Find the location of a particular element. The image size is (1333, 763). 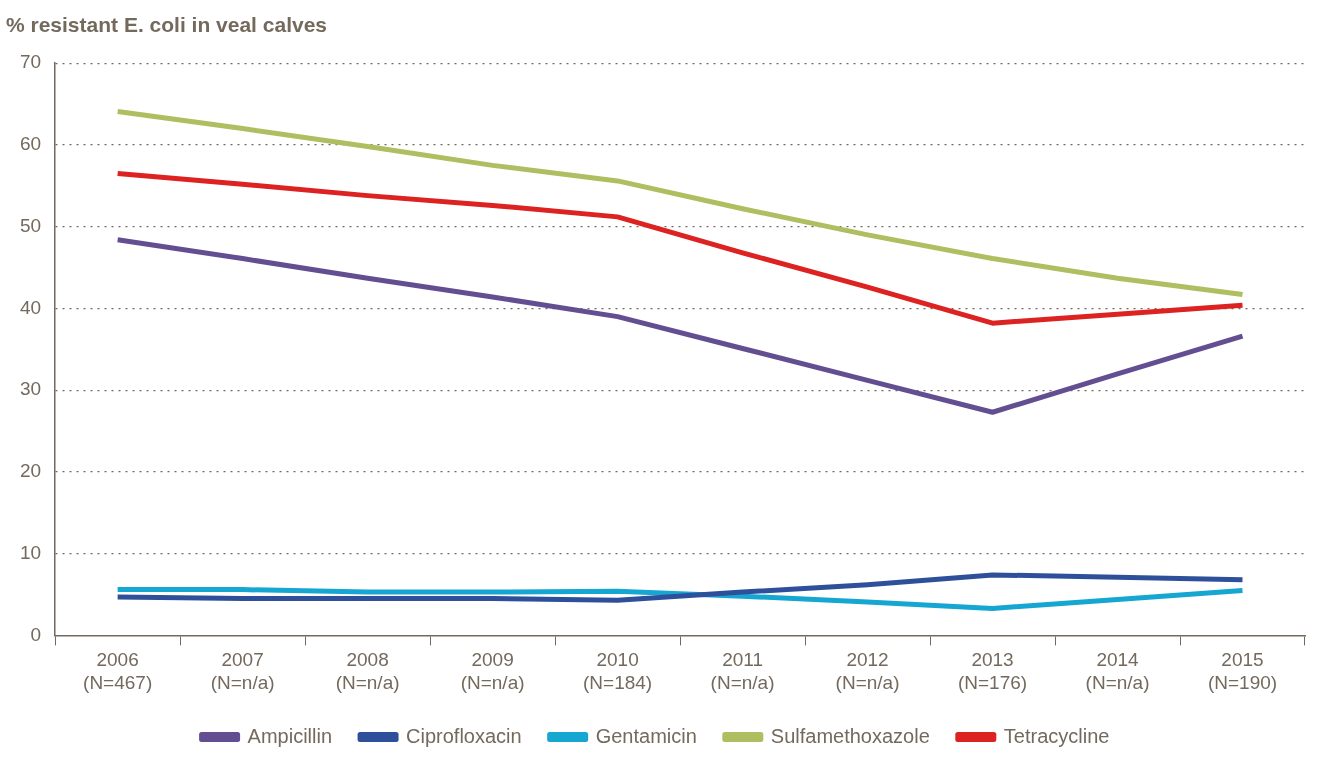

y-tick-label: 30 is located at coordinates (30, 389).